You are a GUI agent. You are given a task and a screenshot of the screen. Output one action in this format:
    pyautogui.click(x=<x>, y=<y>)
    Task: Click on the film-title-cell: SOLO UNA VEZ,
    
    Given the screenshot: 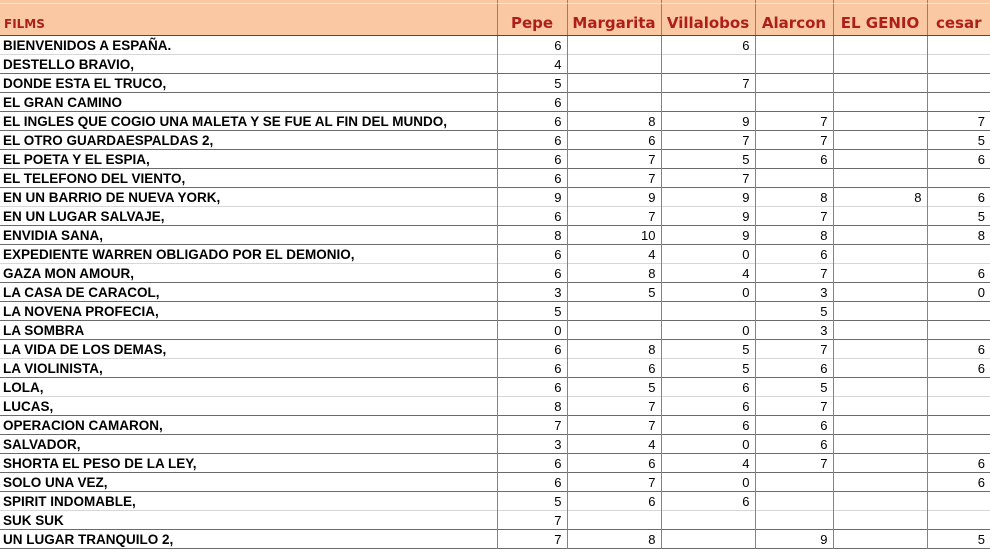 What is the action you would take?
    pyautogui.click(x=55, y=482)
    